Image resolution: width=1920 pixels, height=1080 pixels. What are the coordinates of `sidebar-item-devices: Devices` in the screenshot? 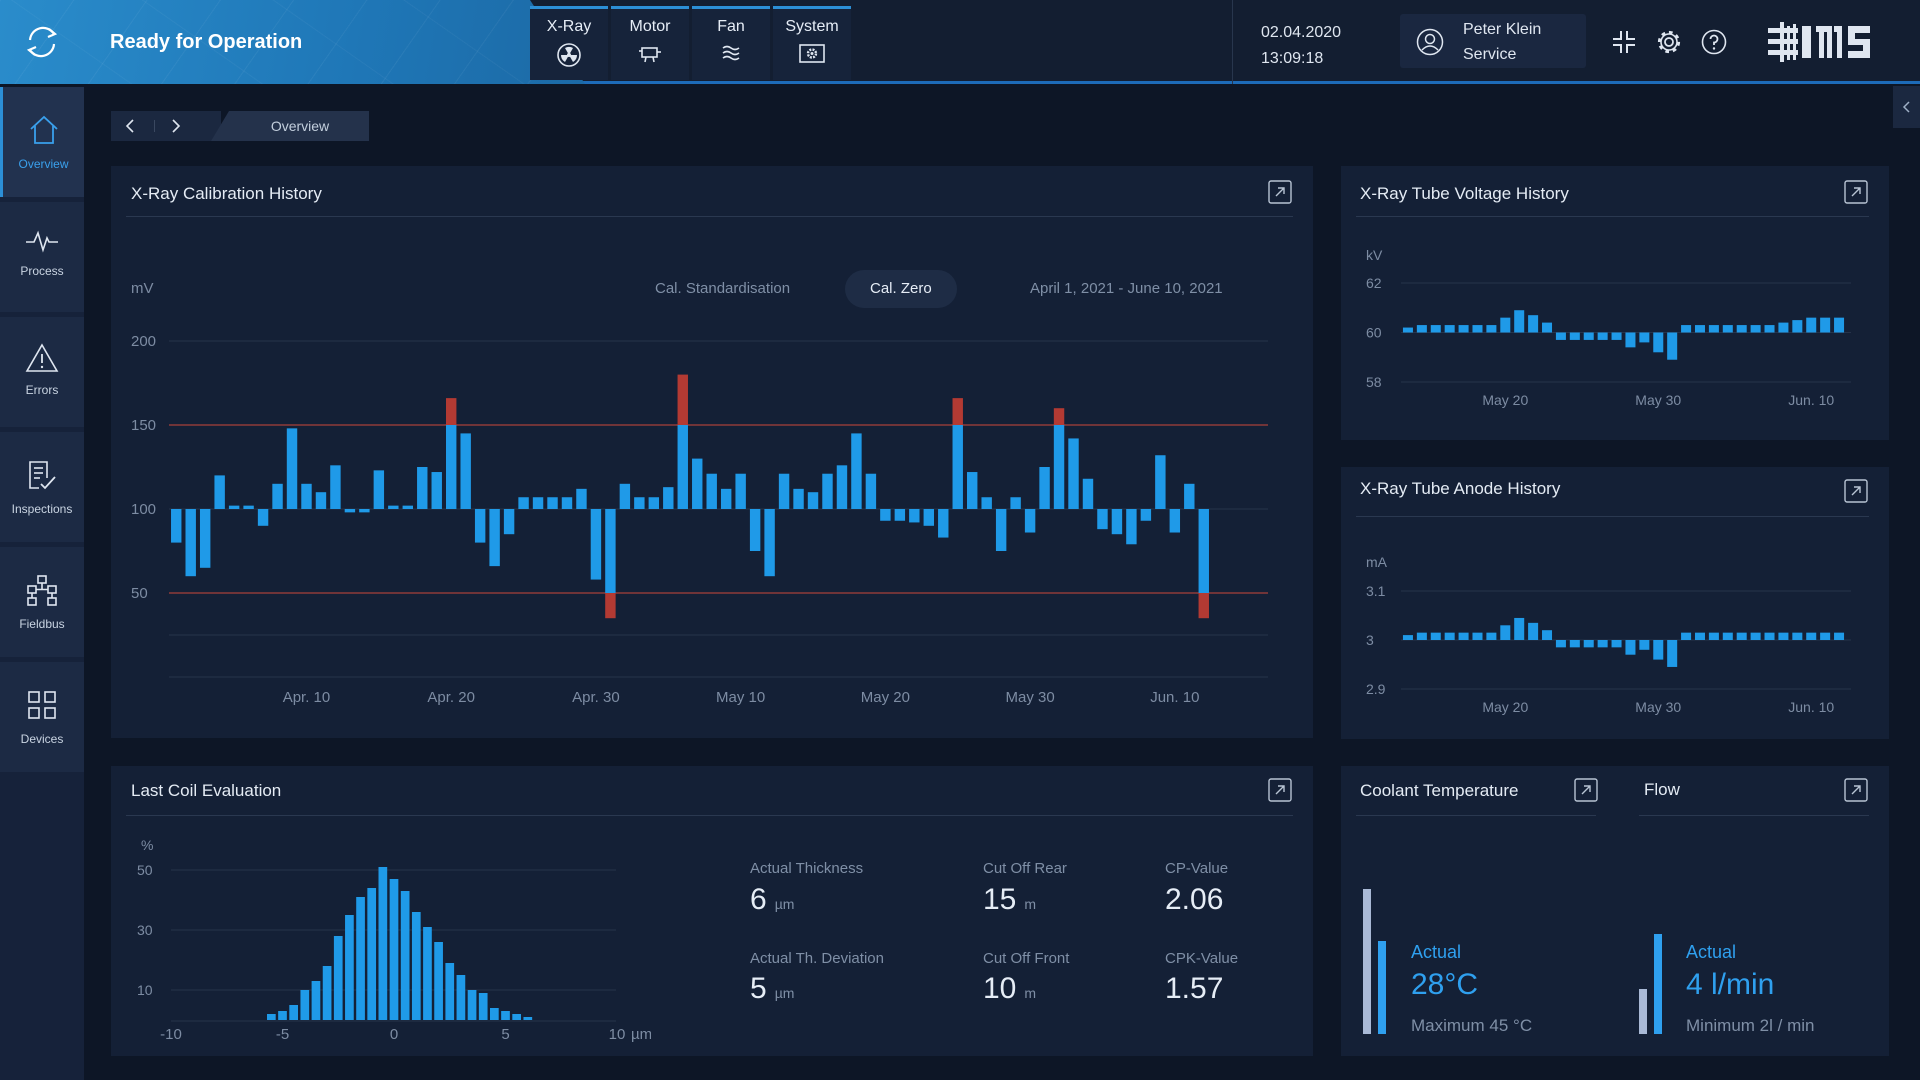 It's located at (42, 717).